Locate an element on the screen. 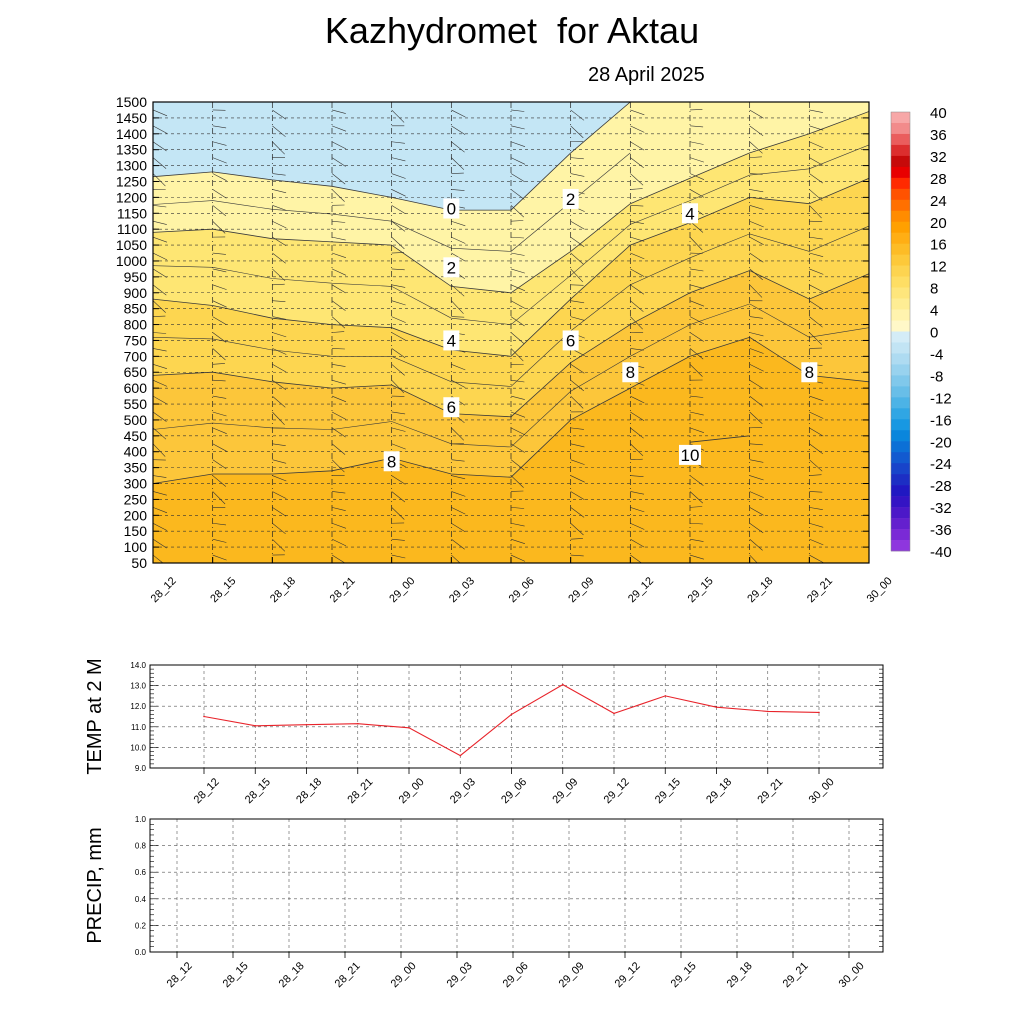  x-tick-label: 29_03 is located at coordinates (462, 590).